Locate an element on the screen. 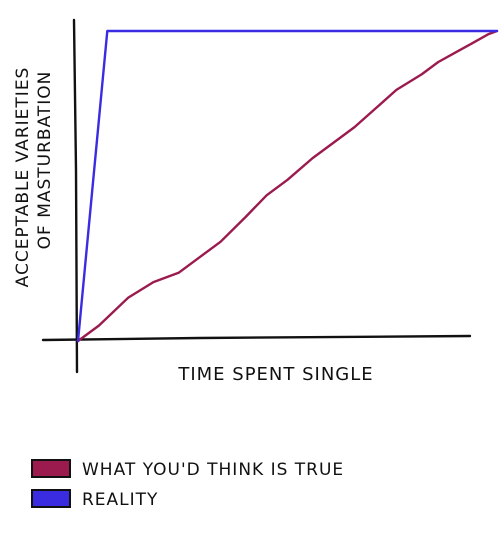  legend-label-1: REALITY is located at coordinates (120, 500).